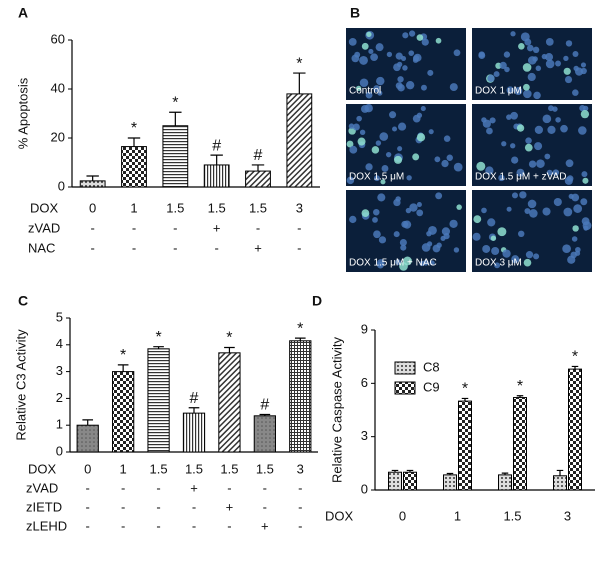 Image resolution: width=600 pixels, height=571 pixels. Describe the element at coordinates (406, 145) in the screenshot. I see `micrograph` at that location.